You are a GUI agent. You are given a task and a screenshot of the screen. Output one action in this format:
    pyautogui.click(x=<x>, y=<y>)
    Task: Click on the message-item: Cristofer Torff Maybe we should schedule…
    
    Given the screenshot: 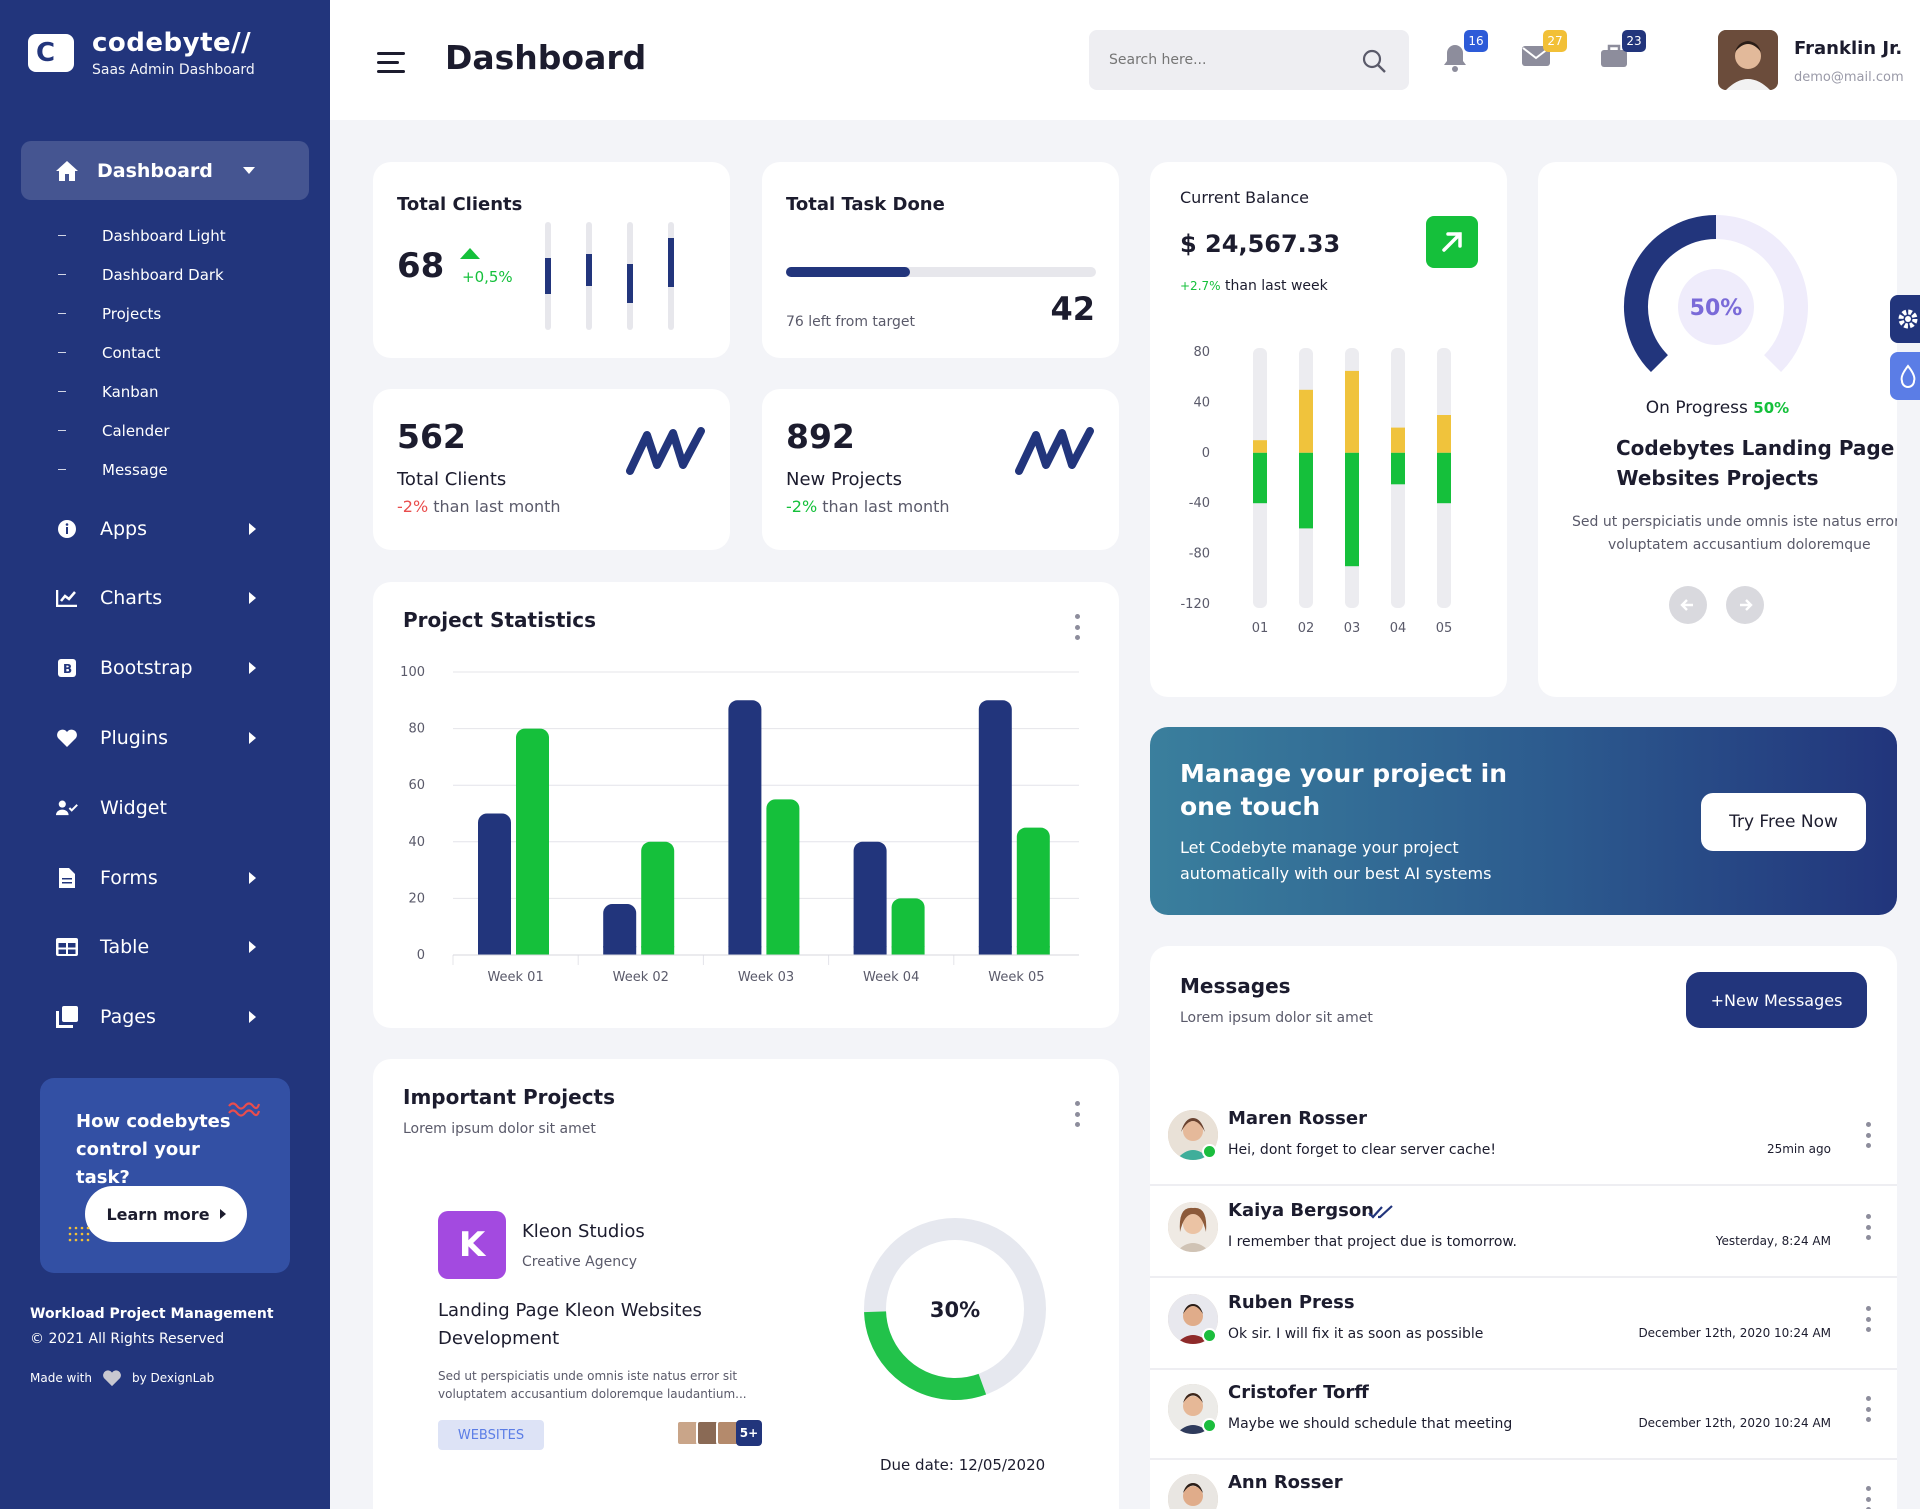 What is the action you would take?
    pyautogui.click(x=1523, y=1415)
    